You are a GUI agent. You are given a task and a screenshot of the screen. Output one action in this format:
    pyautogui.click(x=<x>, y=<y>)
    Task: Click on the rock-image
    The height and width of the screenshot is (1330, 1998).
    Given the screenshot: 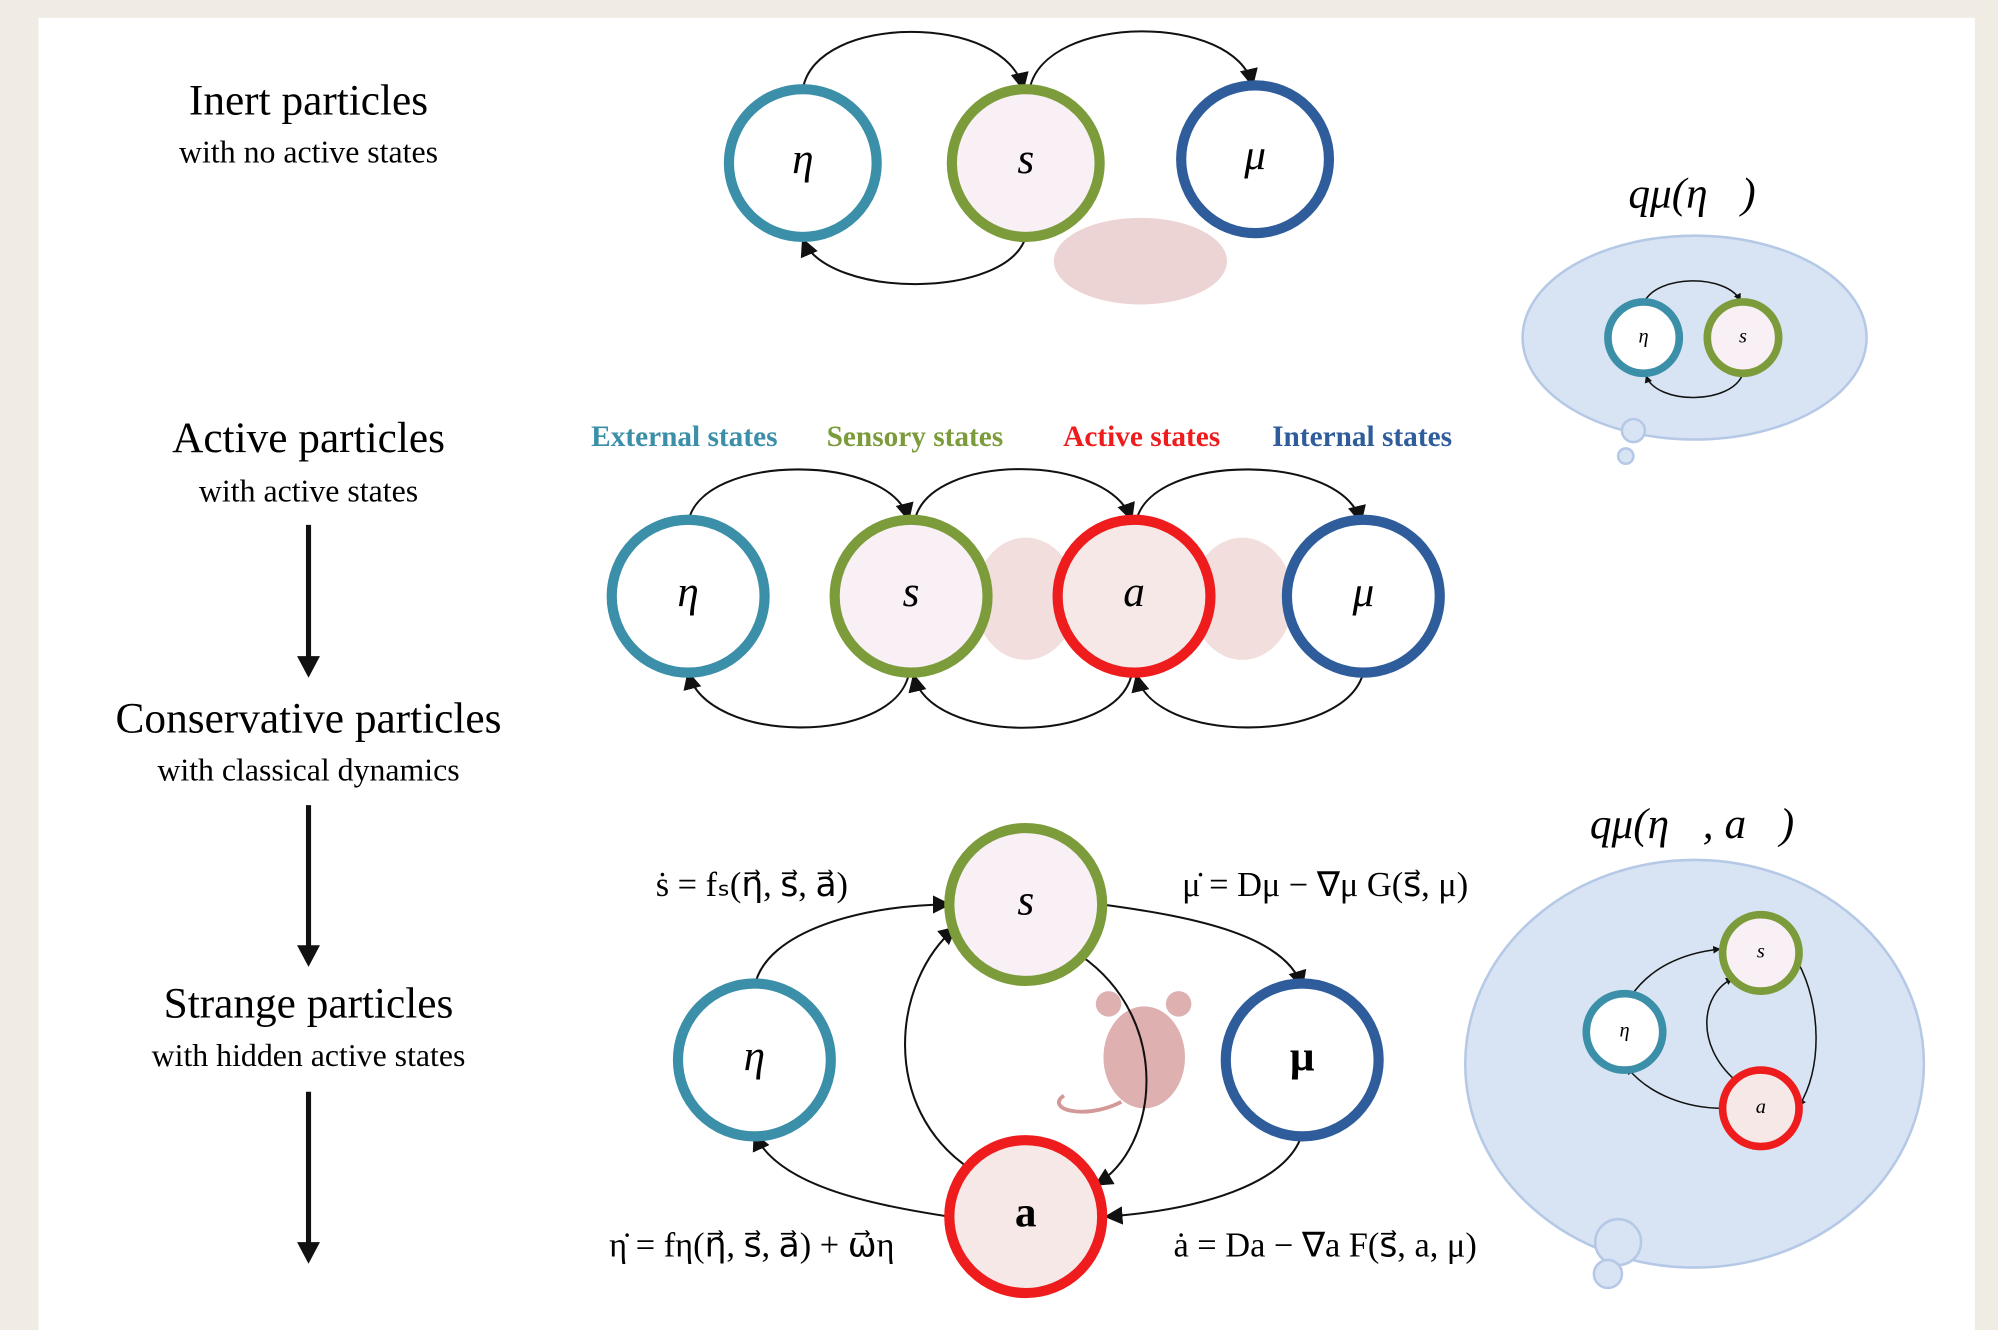 What is the action you would take?
    pyautogui.click(x=1140, y=261)
    